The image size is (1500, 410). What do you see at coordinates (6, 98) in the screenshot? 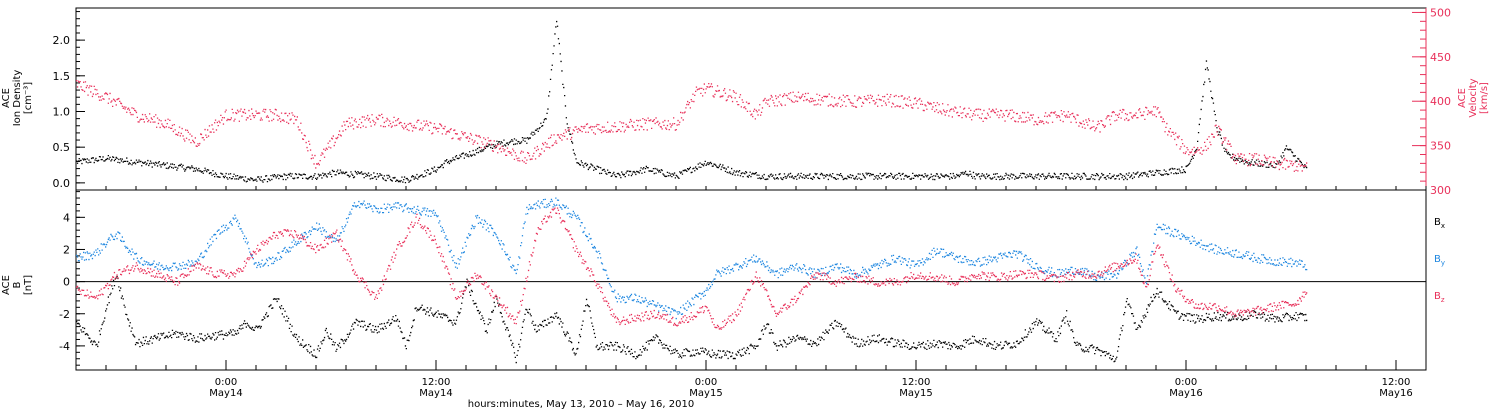
I see `density-ylabel-line: ACE` at bounding box center [6, 98].